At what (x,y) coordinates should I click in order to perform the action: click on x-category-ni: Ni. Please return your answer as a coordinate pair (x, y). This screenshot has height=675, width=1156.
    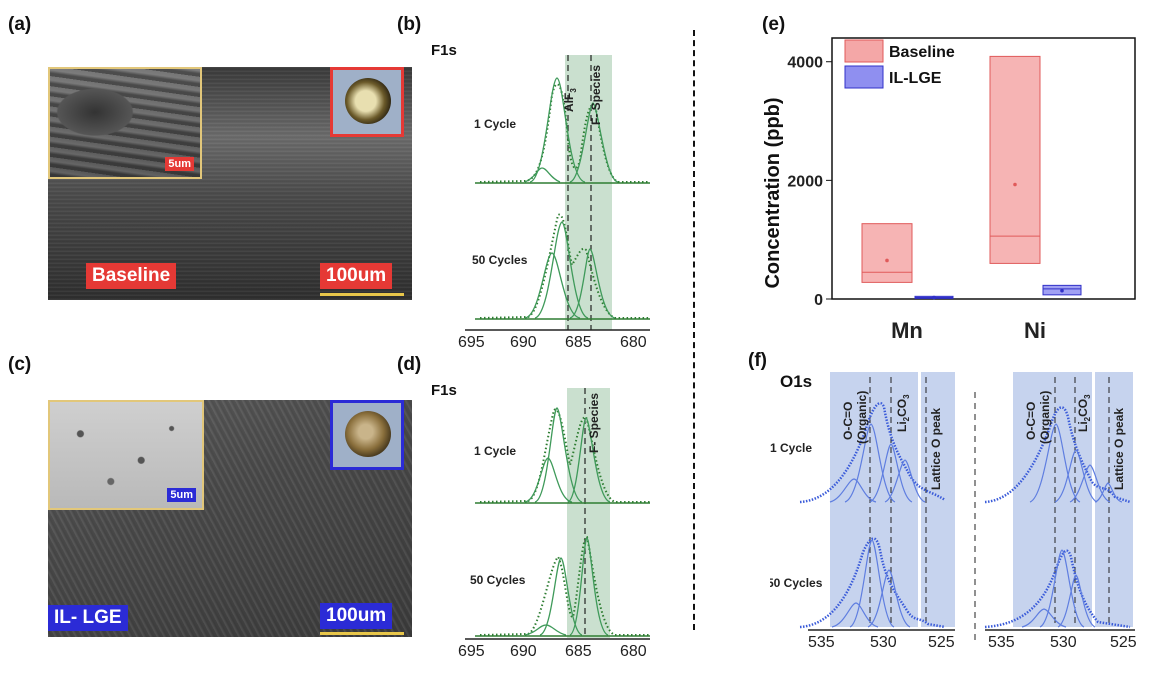
    Looking at the image, I should click on (1035, 330).